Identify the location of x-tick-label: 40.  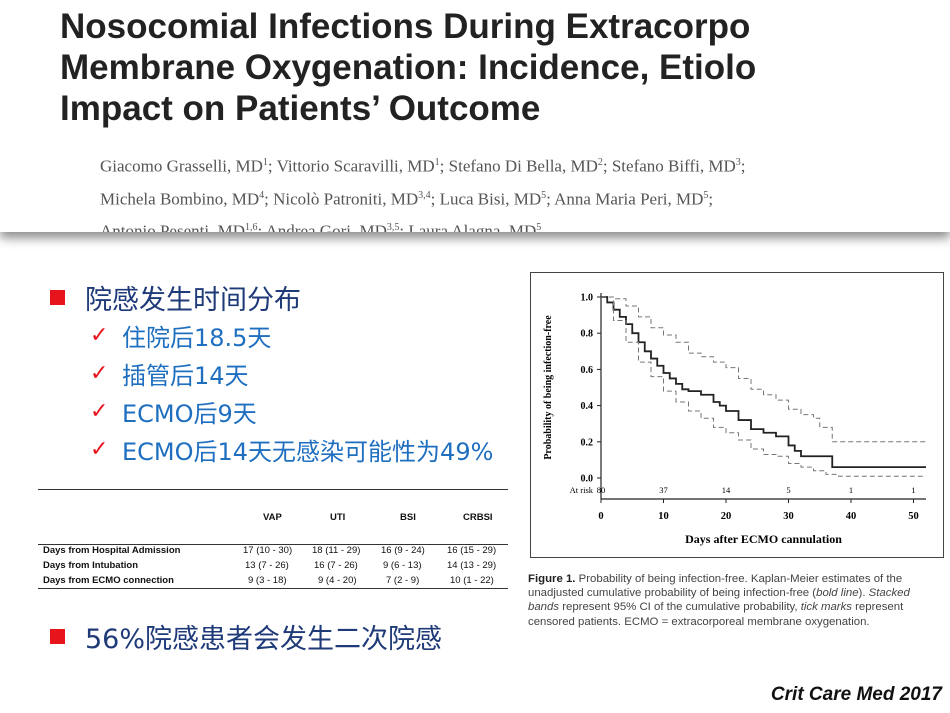
(851, 516).